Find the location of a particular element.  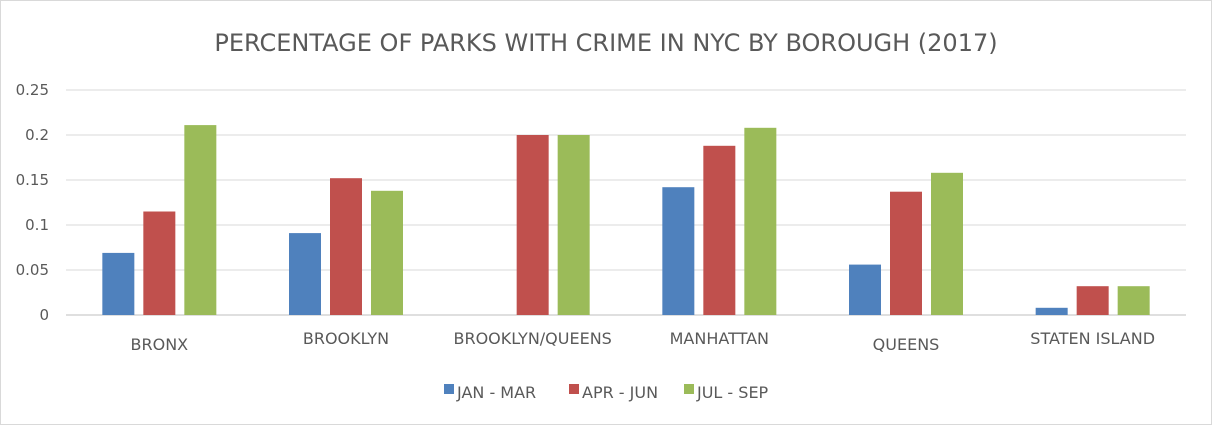

category-label: QUEENS is located at coordinates (906, 344).